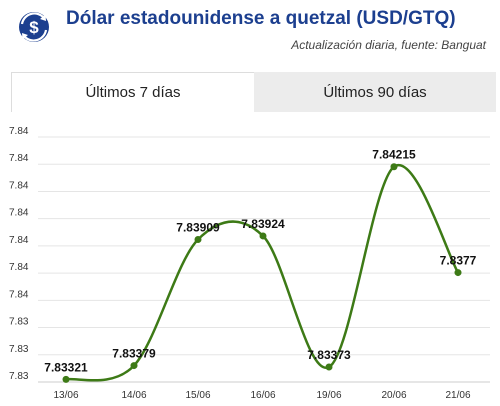 Image resolution: width=500 pixels, height=406 pixels. I want to click on tab-last-90-days: Últimos 90 días, so click(375, 92).